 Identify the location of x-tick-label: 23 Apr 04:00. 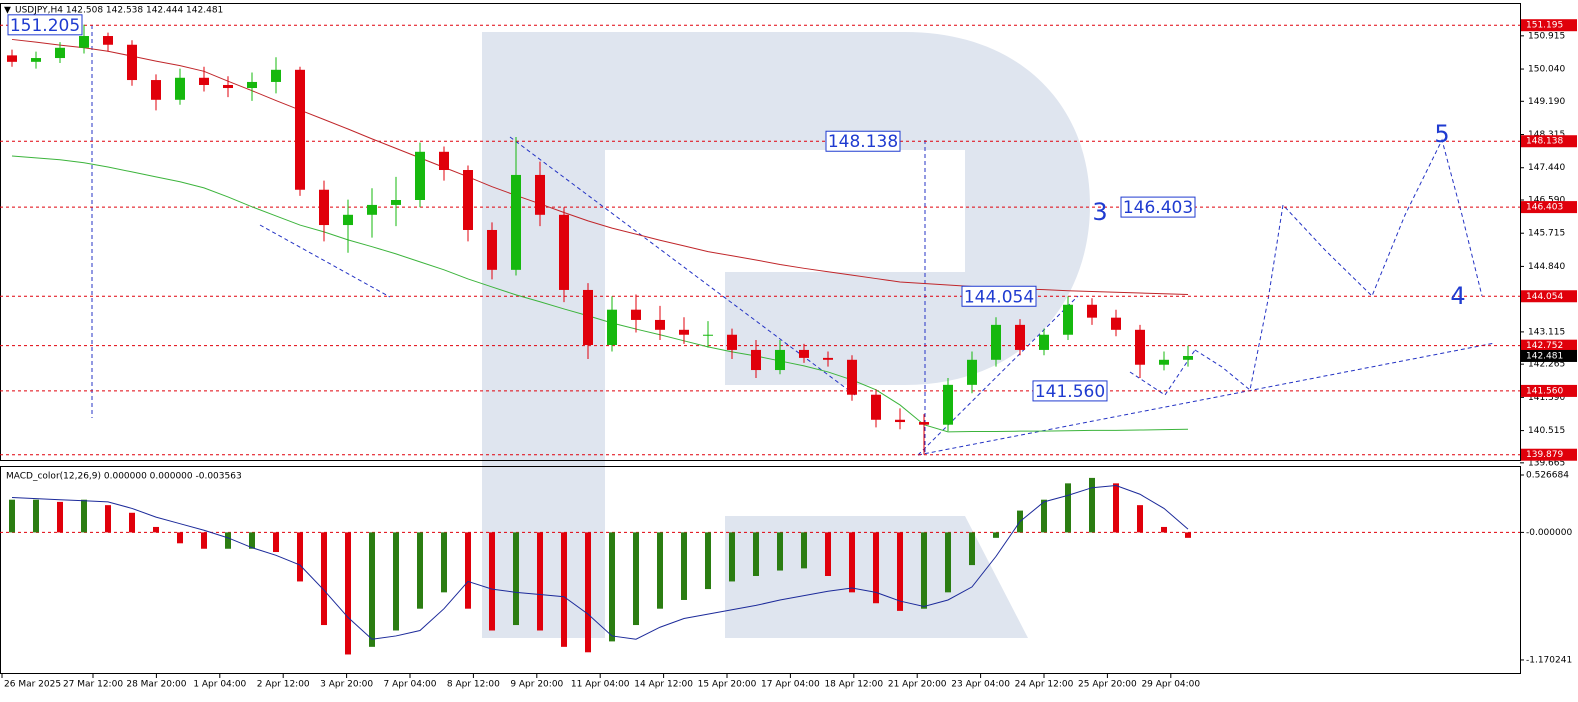
(980, 685).